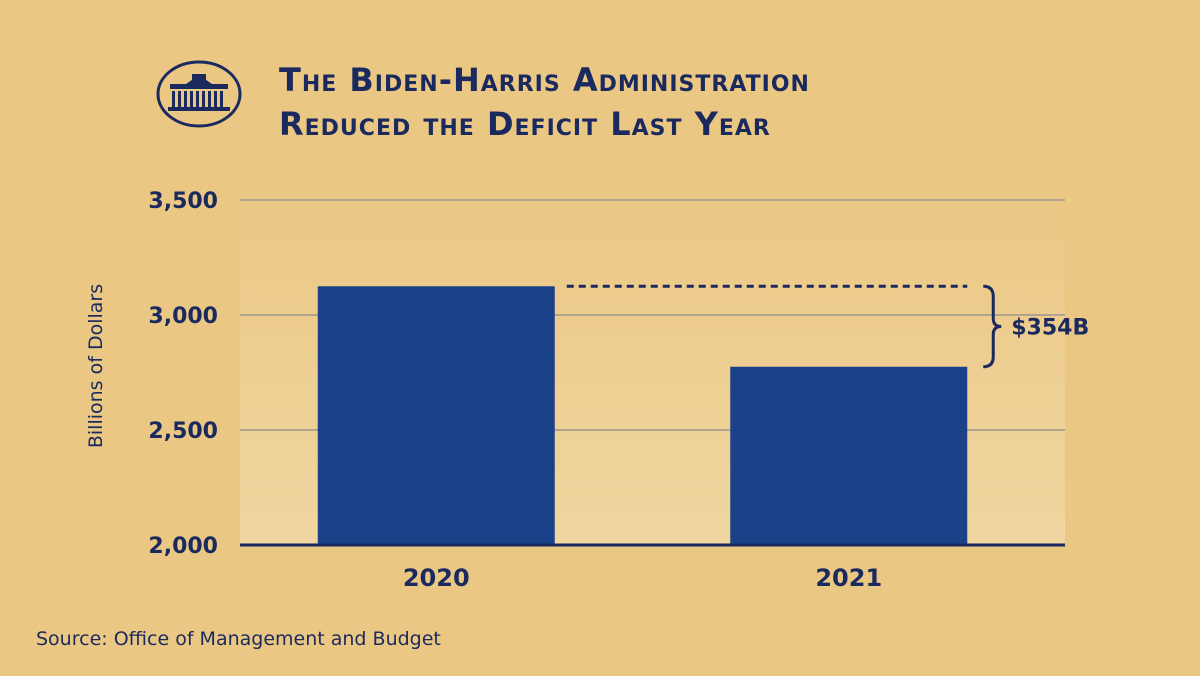 This screenshot has width=1200, height=676. Describe the element at coordinates (238, 639) in the screenshot. I see `source-note: Source: Office of Management and Budget` at that location.